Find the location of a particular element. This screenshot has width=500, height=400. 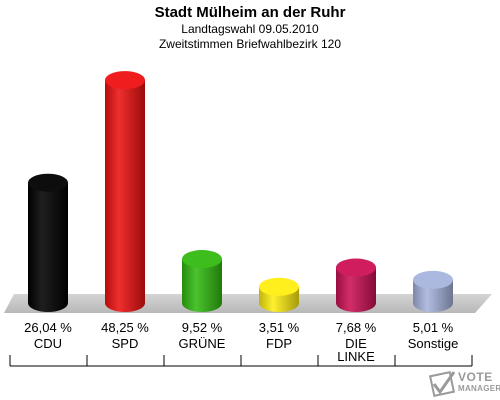

bar-grüne is located at coordinates (202, 281).